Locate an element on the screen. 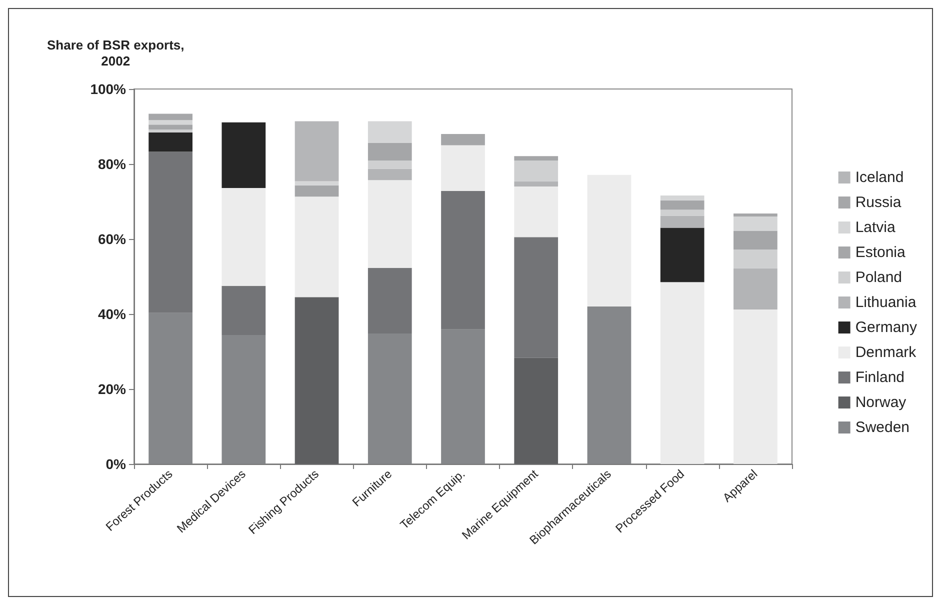  legend-label: Denmark is located at coordinates (886, 352).